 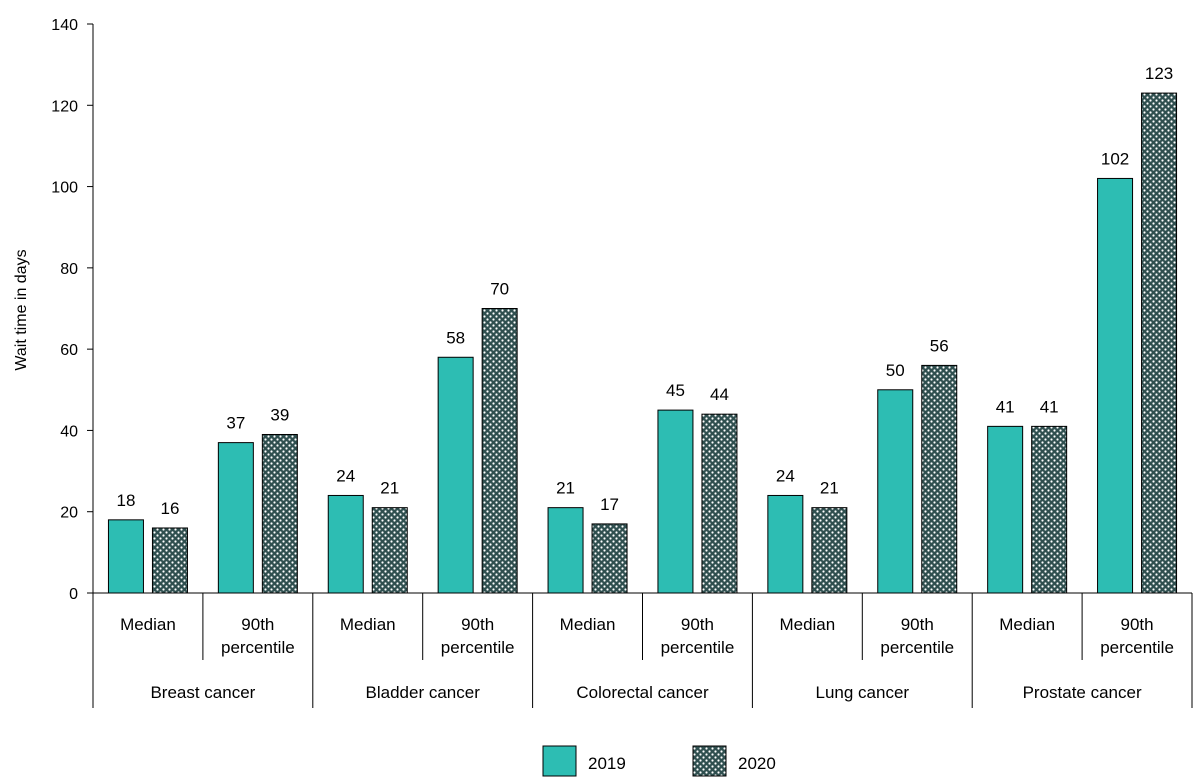 What do you see at coordinates (202, 692) in the screenshot?
I see `x-group-label: Breast cancer` at bounding box center [202, 692].